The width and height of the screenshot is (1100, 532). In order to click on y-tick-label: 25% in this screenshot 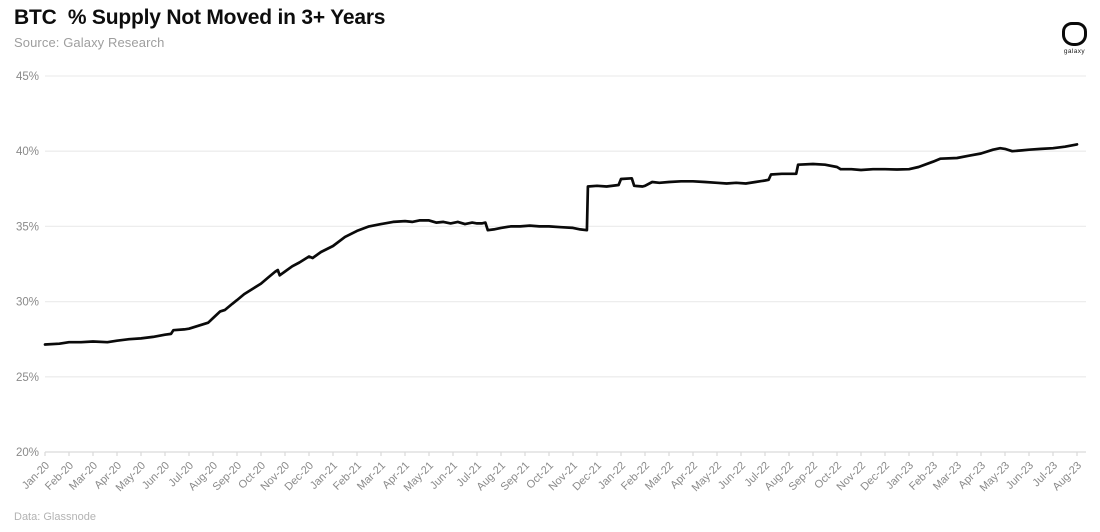, I will do `click(27, 378)`.